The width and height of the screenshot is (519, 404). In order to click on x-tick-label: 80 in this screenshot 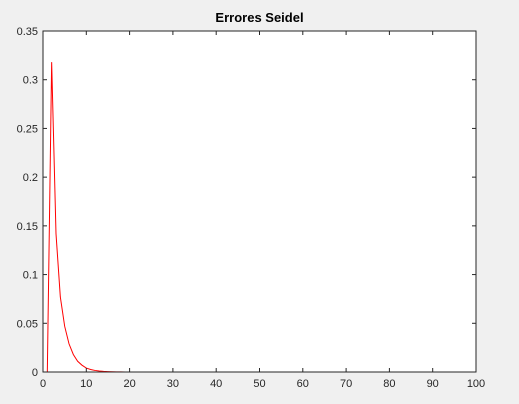, I will do `click(389, 384)`.